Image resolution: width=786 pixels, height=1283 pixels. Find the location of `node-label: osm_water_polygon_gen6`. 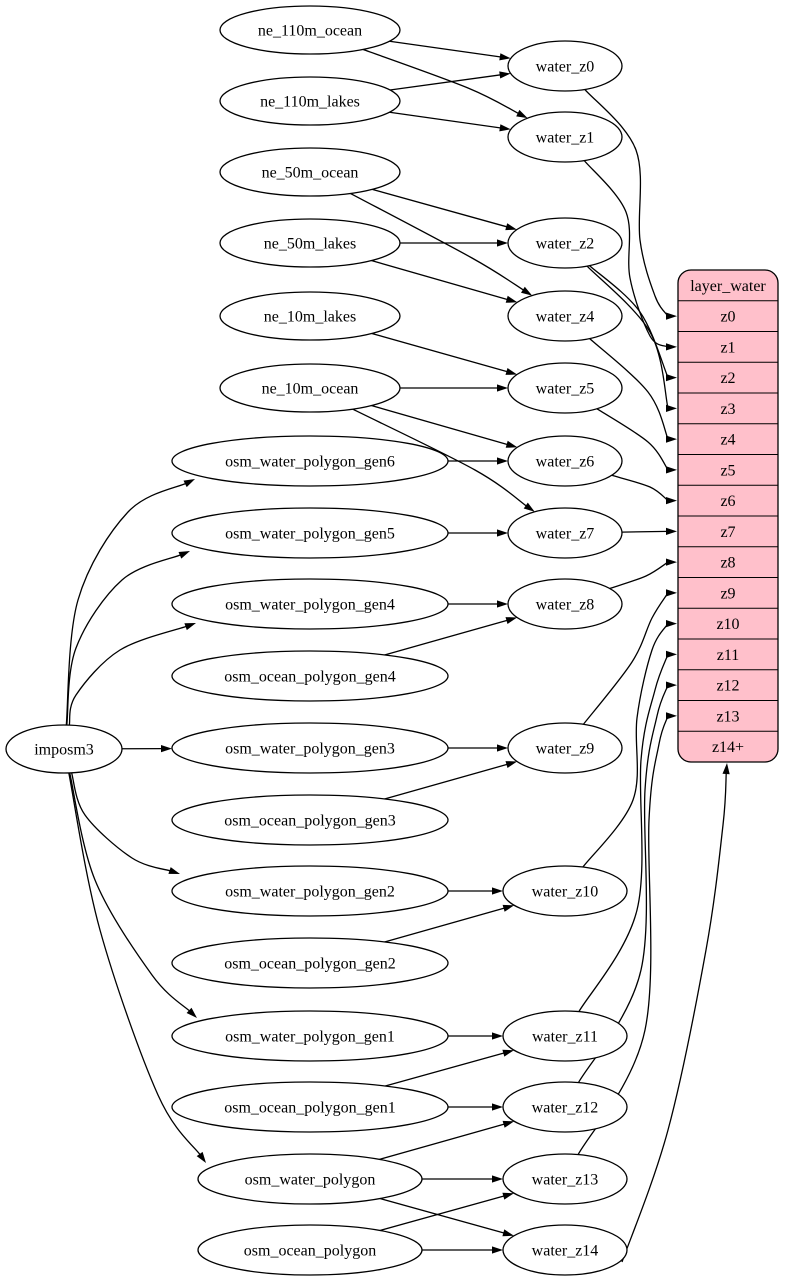

node-label: osm_water_polygon_gen6 is located at coordinates (310, 462).